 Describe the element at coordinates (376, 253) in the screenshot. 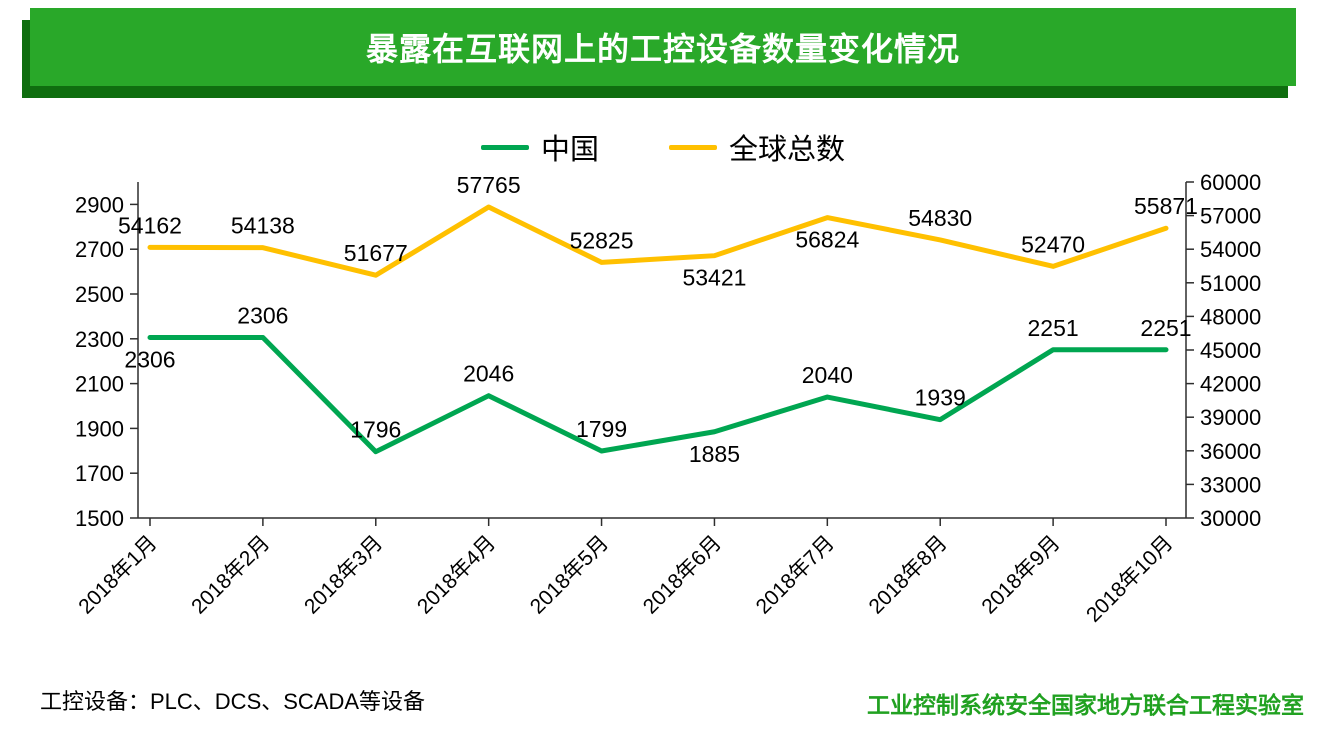

I see `data-label: 51677` at that location.